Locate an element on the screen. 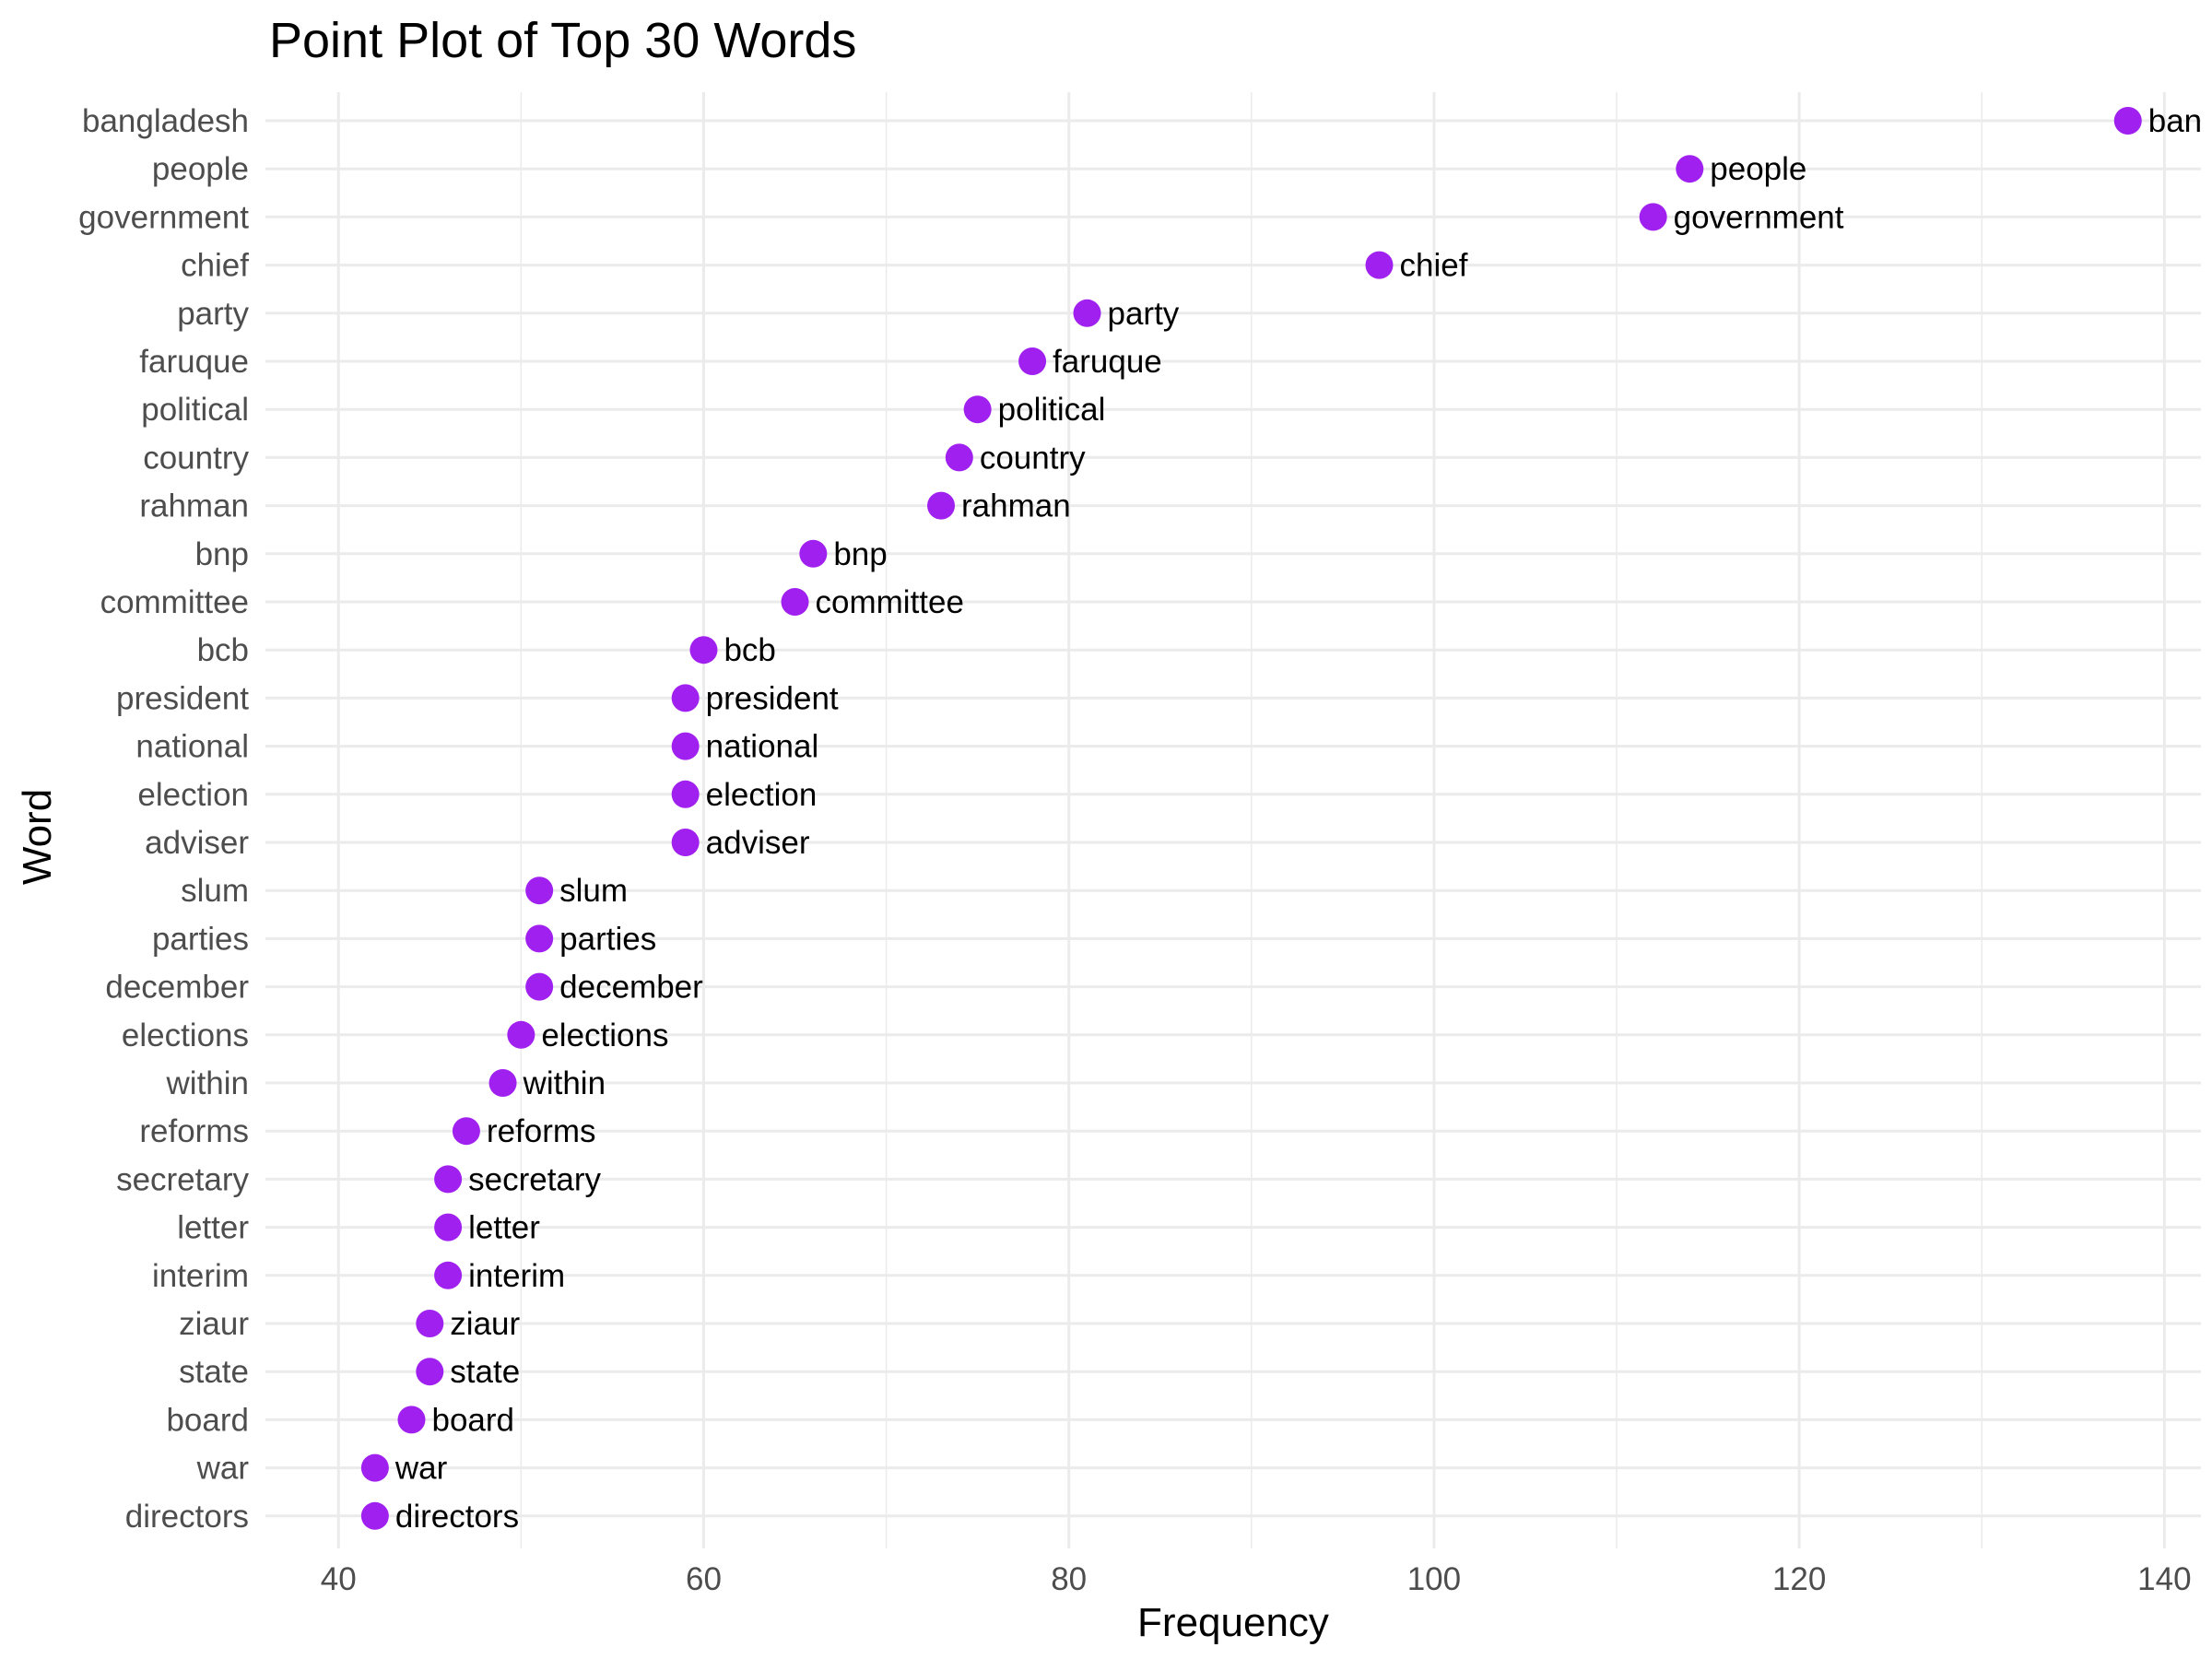 The width and height of the screenshot is (2212, 1659). point-label: ban is located at coordinates (2175, 121).